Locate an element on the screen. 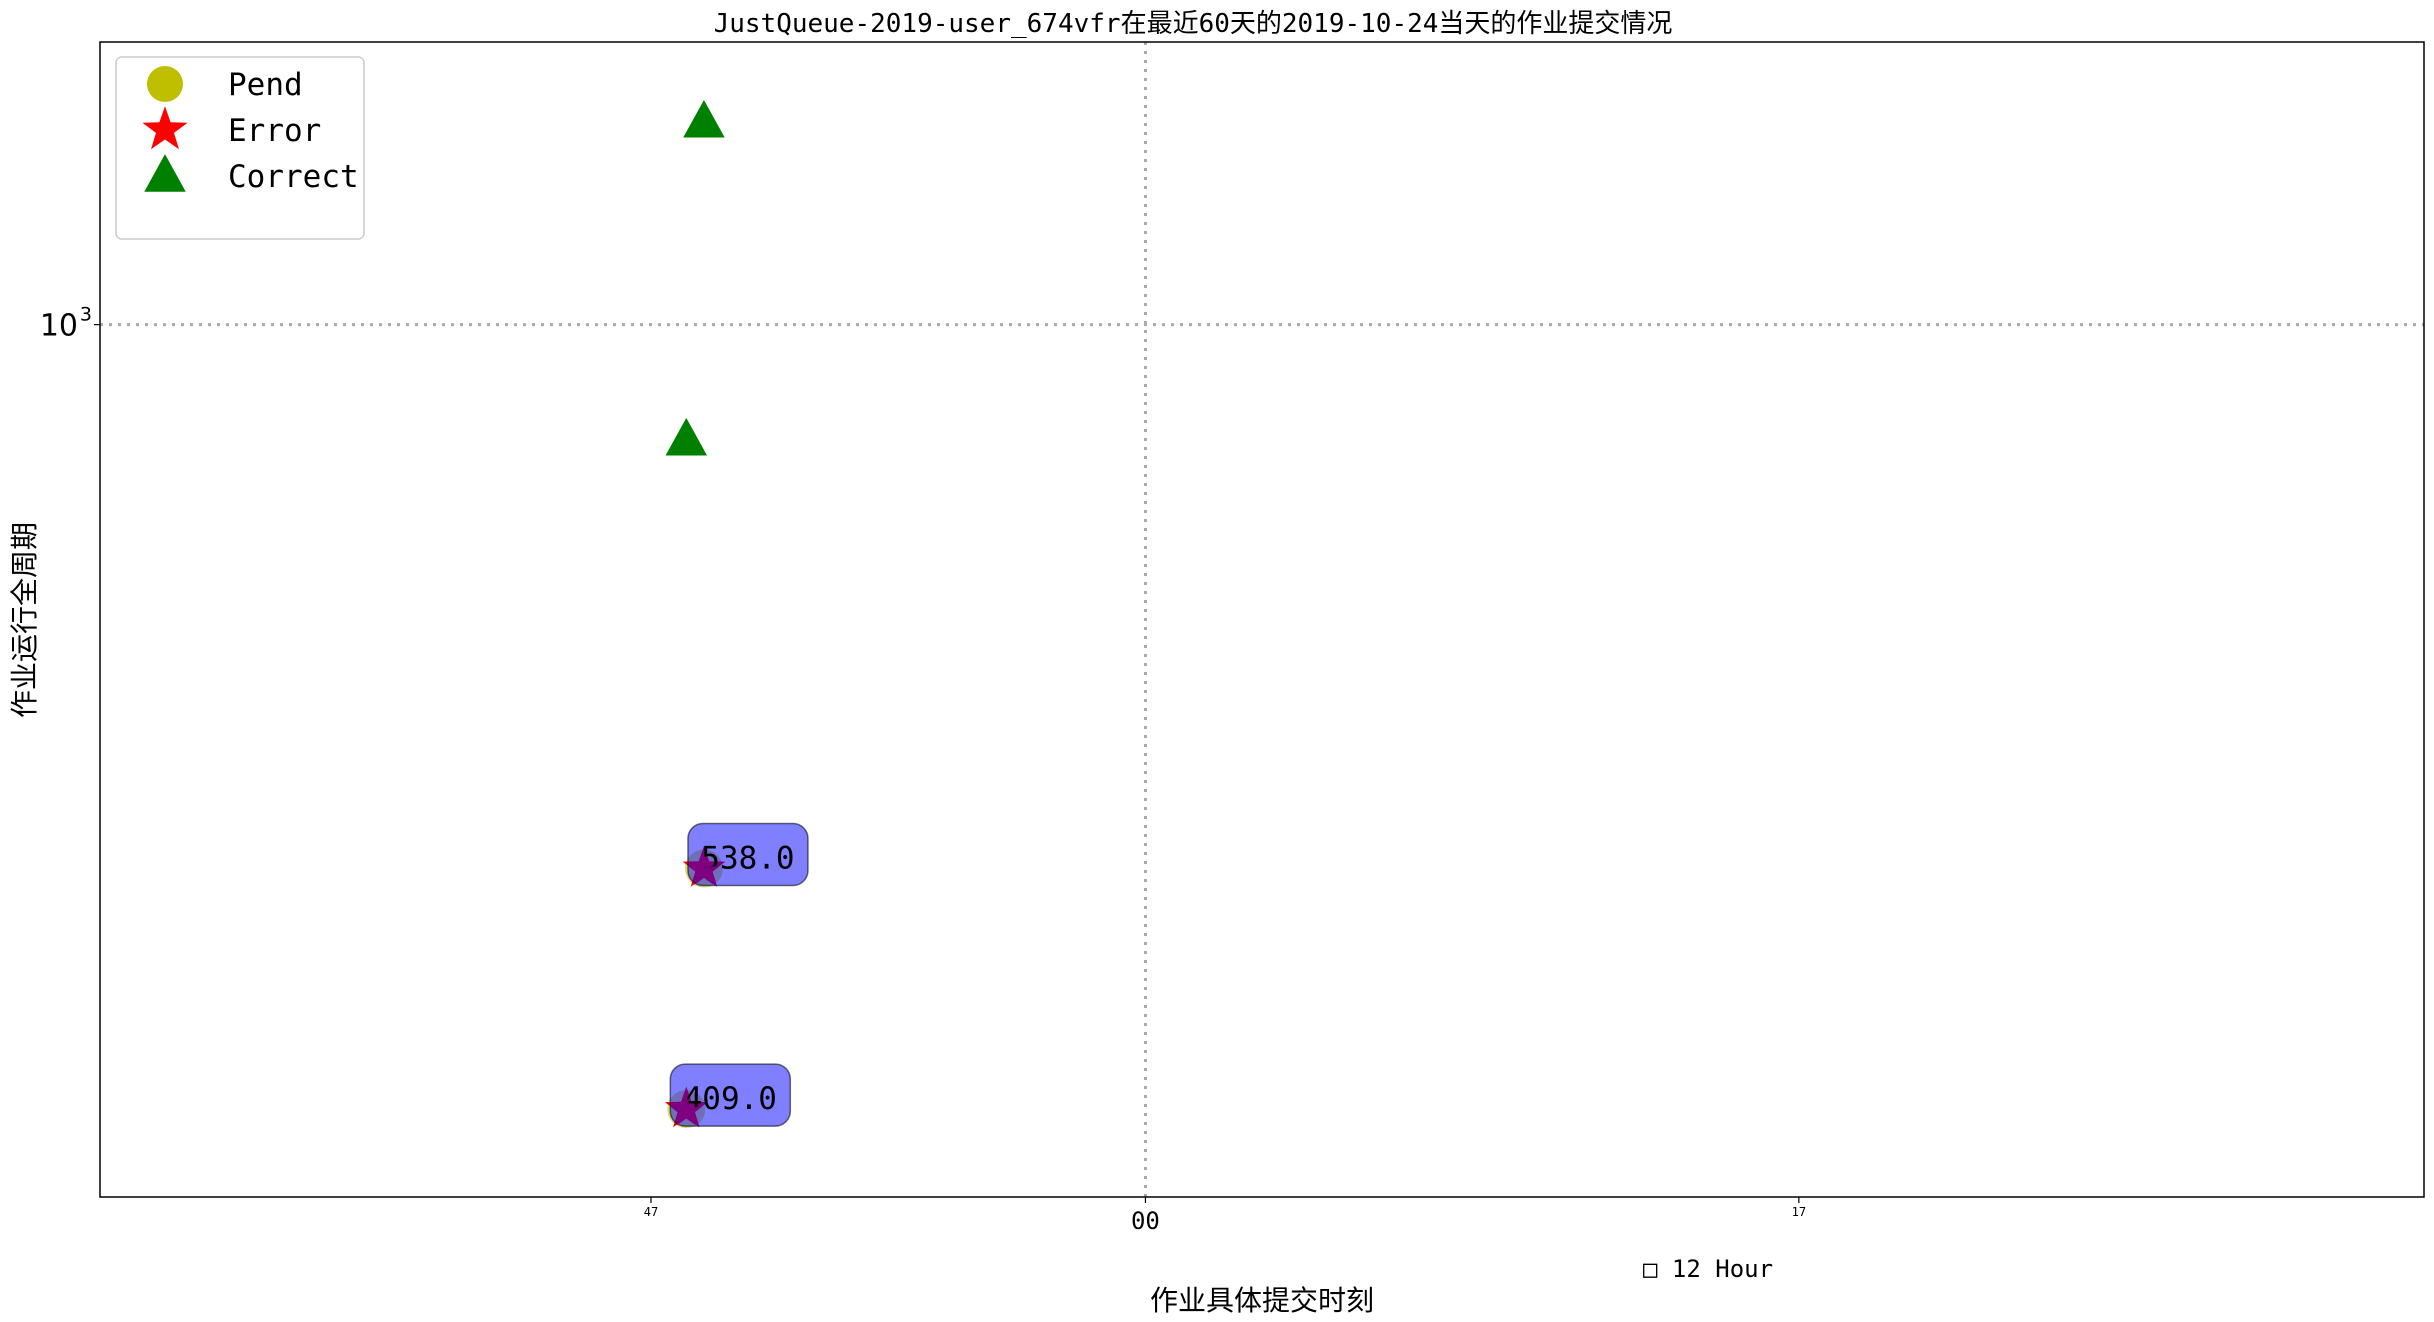 This screenshot has width=2434, height=1322. legend-label: Pend is located at coordinates (265, 85).